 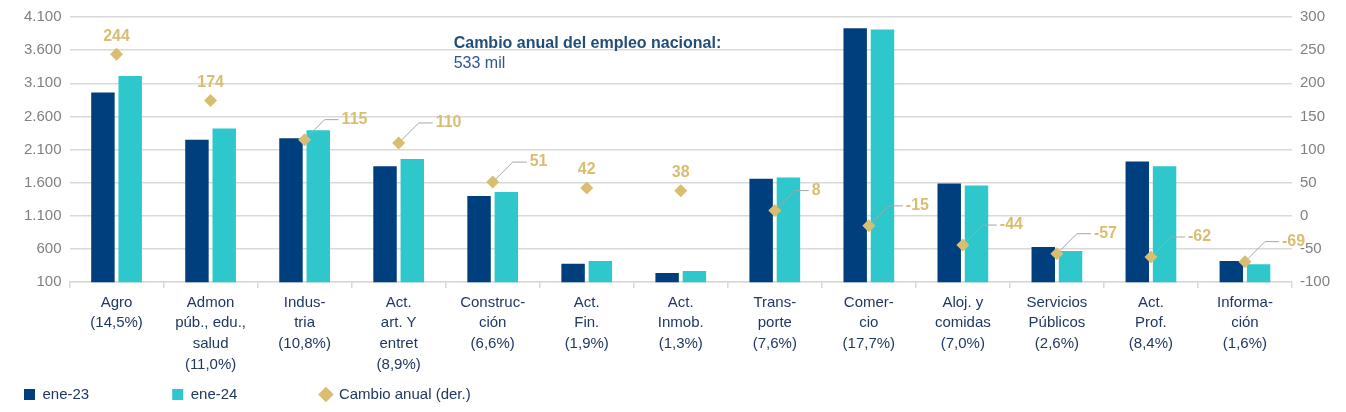 I want to click on data-label: -62, so click(x=1199, y=236).